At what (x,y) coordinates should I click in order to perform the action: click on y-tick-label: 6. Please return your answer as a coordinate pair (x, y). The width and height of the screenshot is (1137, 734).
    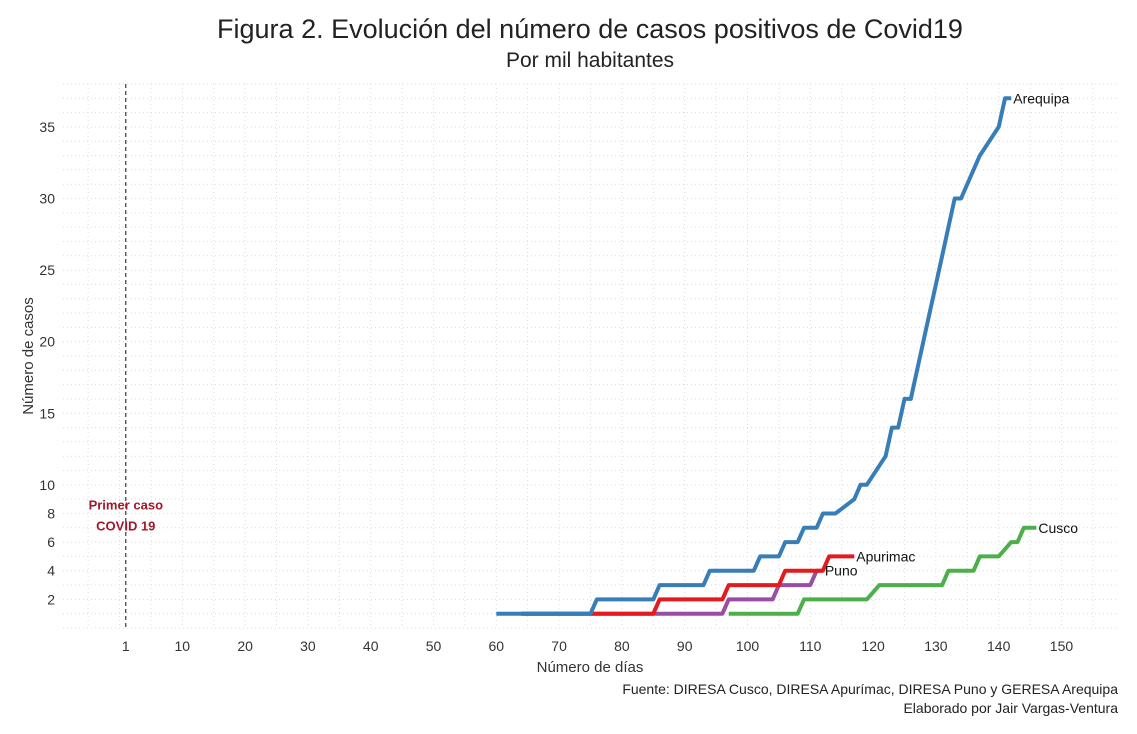
    Looking at the image, I should click on (51, 542).